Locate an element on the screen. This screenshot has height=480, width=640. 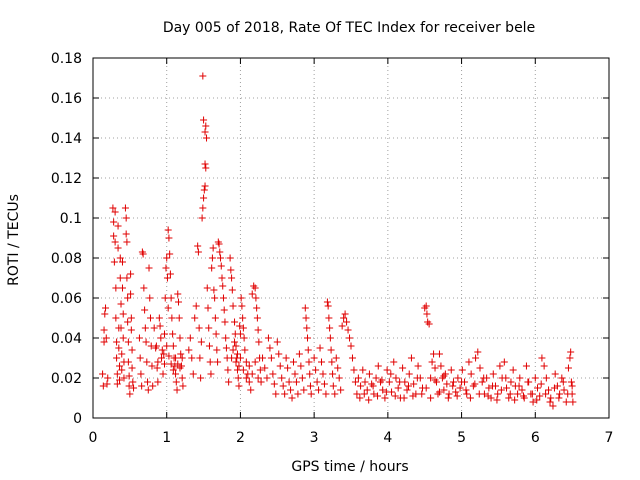
y-tick-label: 0.18 is located at coordinates (66, 59).